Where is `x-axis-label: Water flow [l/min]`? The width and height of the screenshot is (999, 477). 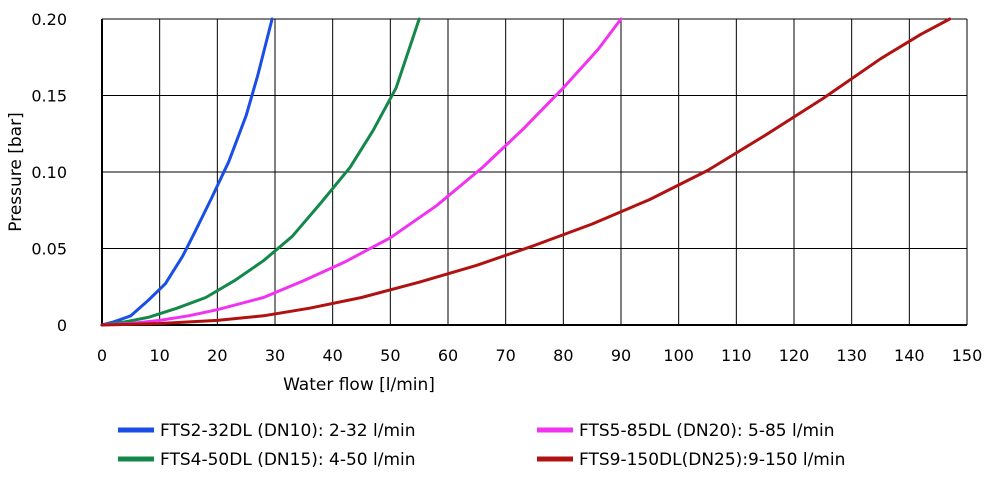 x-axis-label: Water flow [l/min] is located at coordinates (359, 385).